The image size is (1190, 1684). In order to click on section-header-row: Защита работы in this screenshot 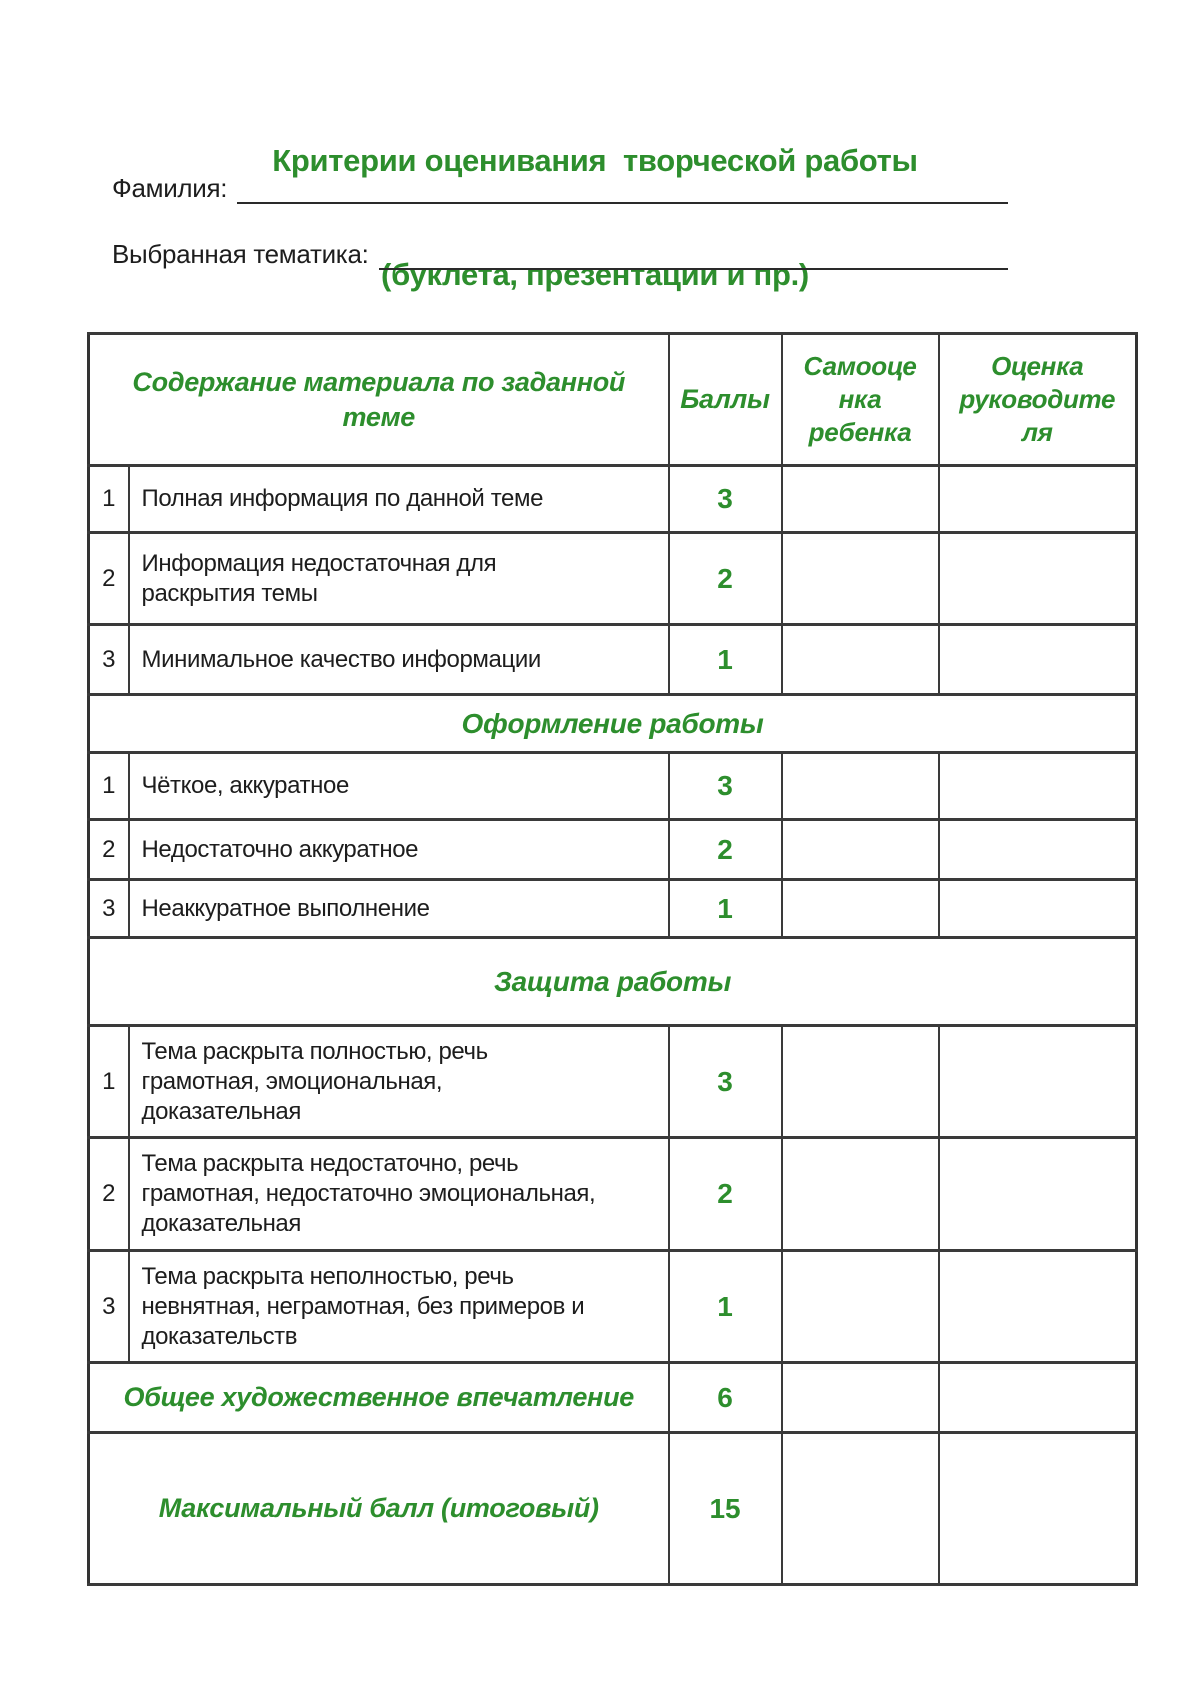, I will do `click(612, 981)`.